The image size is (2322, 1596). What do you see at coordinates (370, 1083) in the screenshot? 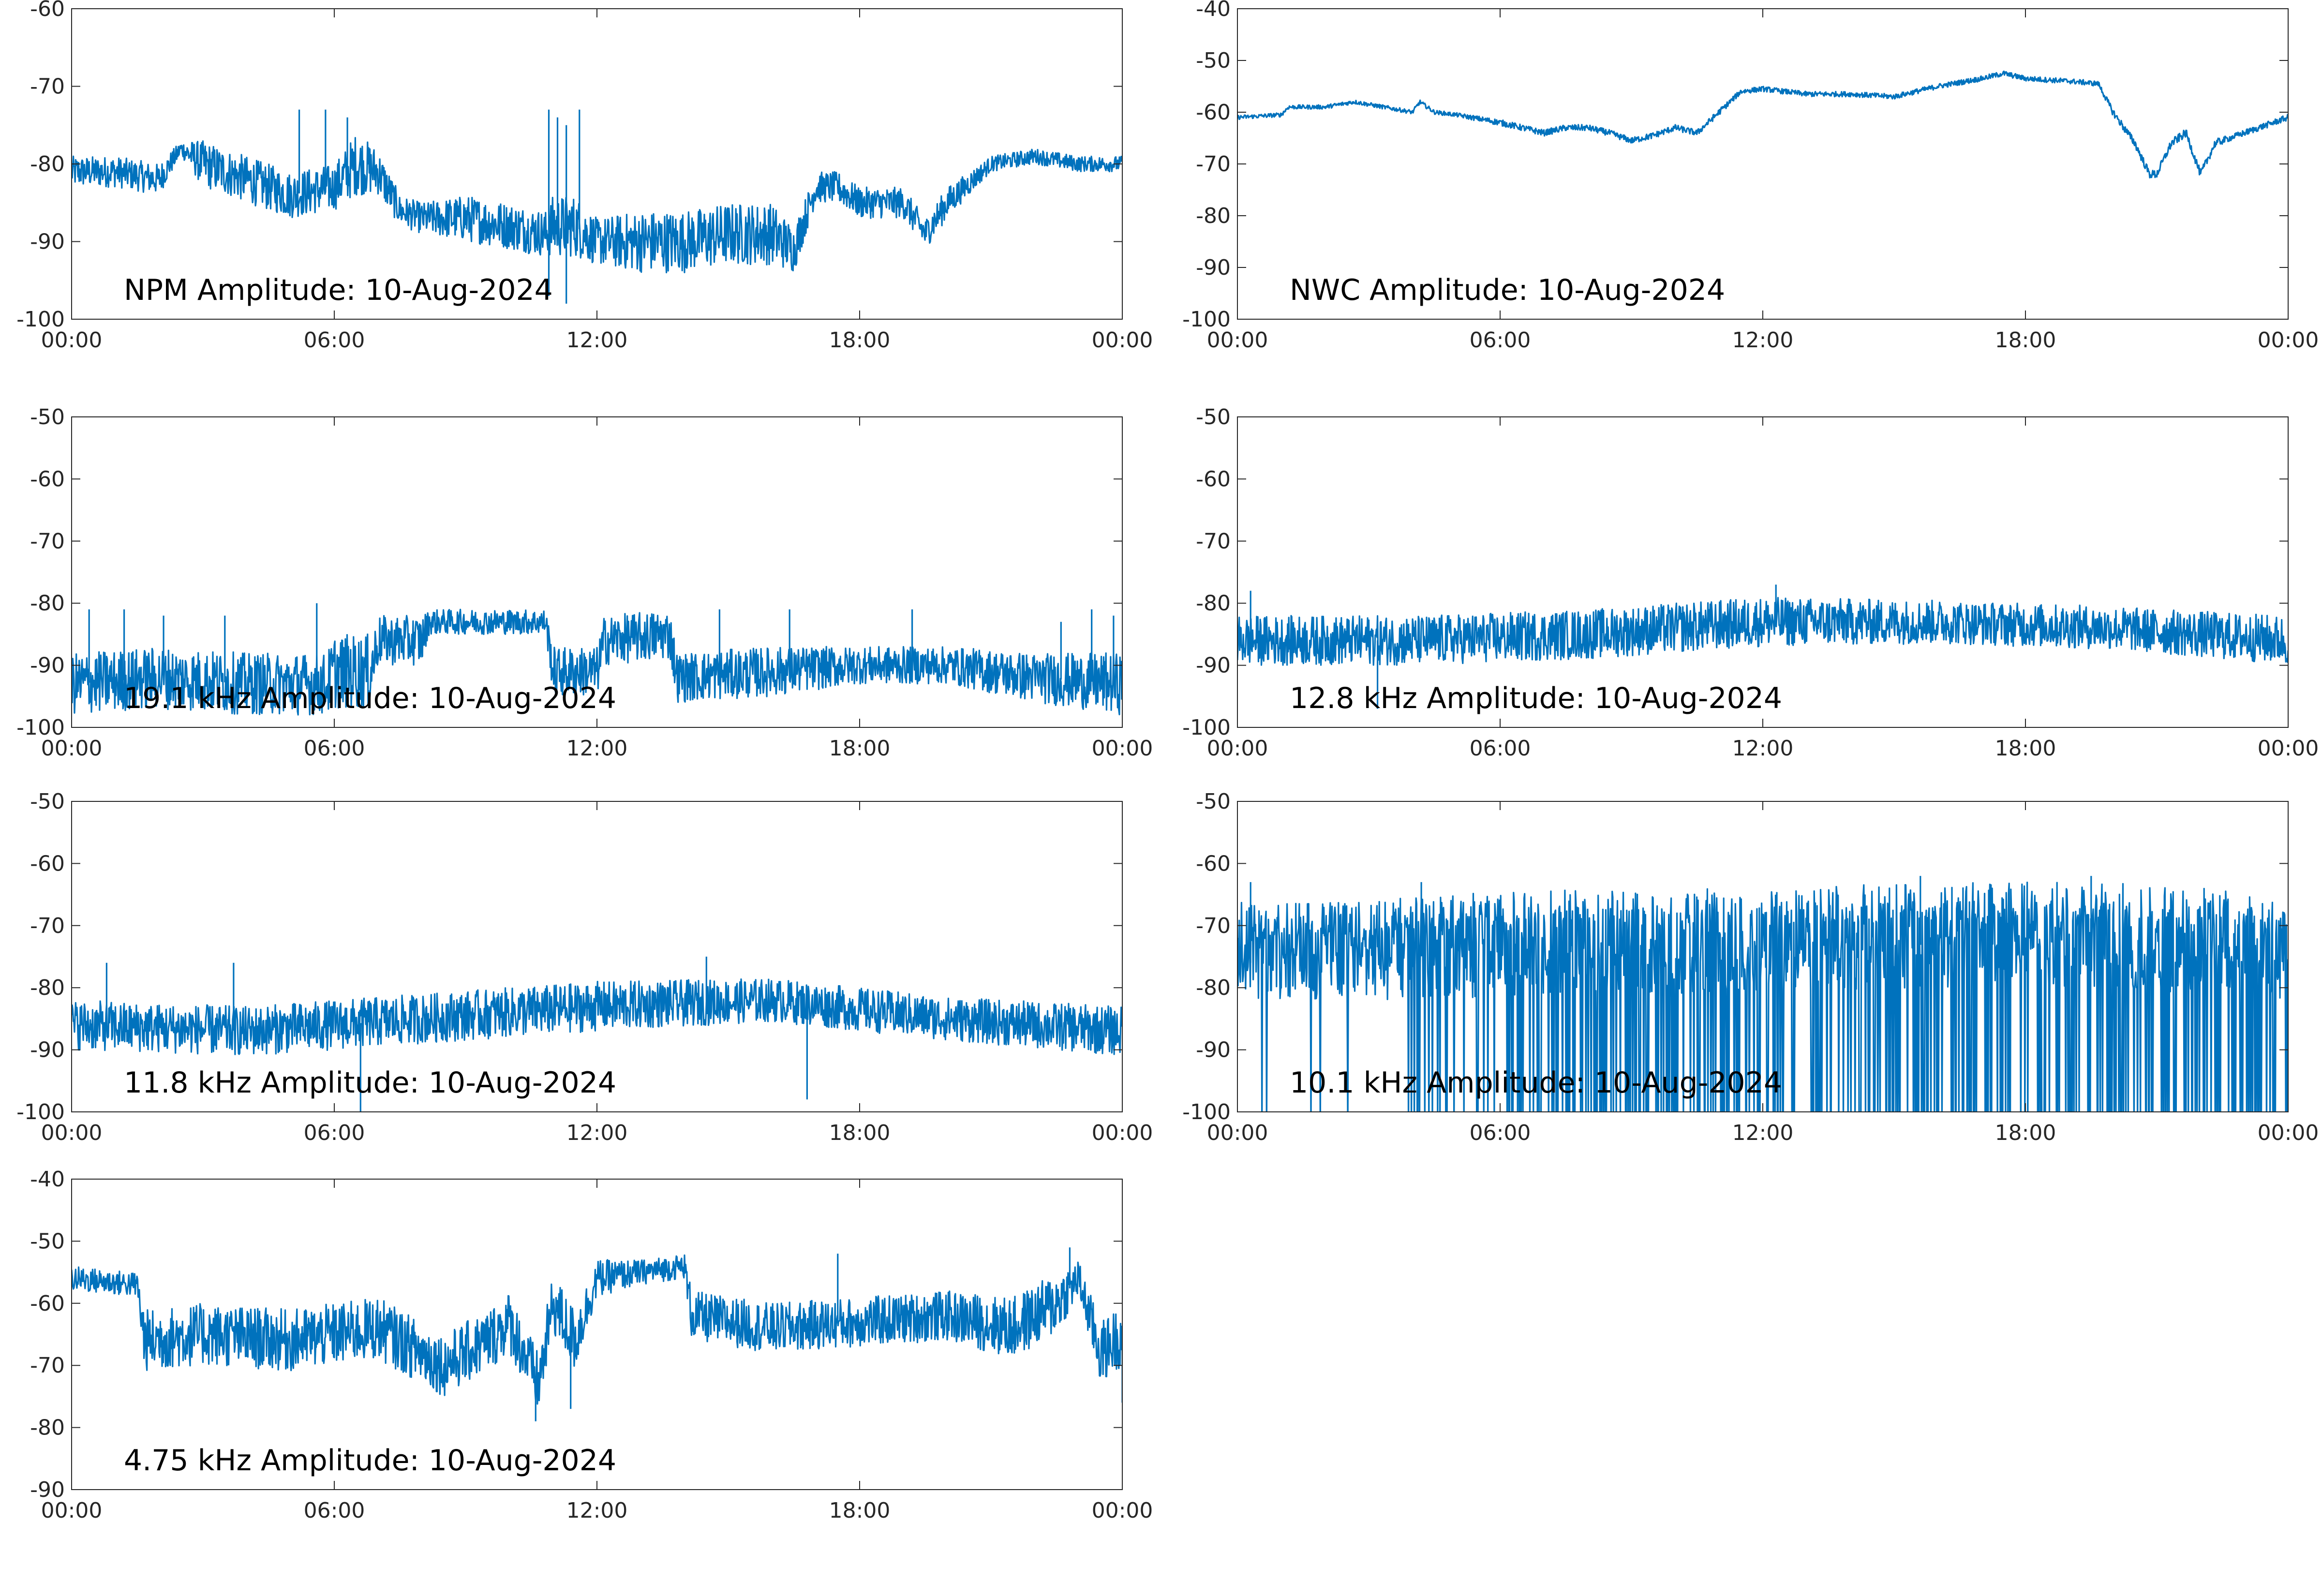
I see `panel-title: 11.8 kHz Amplitude: 10-Aug-2024` at bounding box center [370, 1083].